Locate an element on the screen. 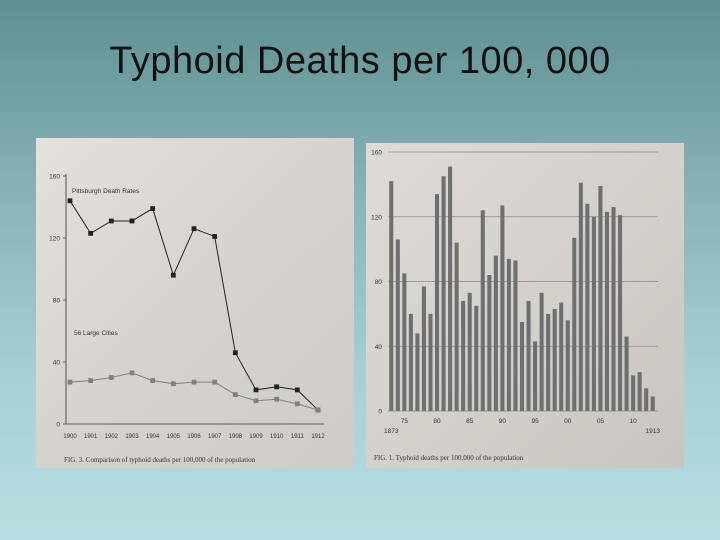  x-tick-label: 80 is located at coordinates (437, 421).